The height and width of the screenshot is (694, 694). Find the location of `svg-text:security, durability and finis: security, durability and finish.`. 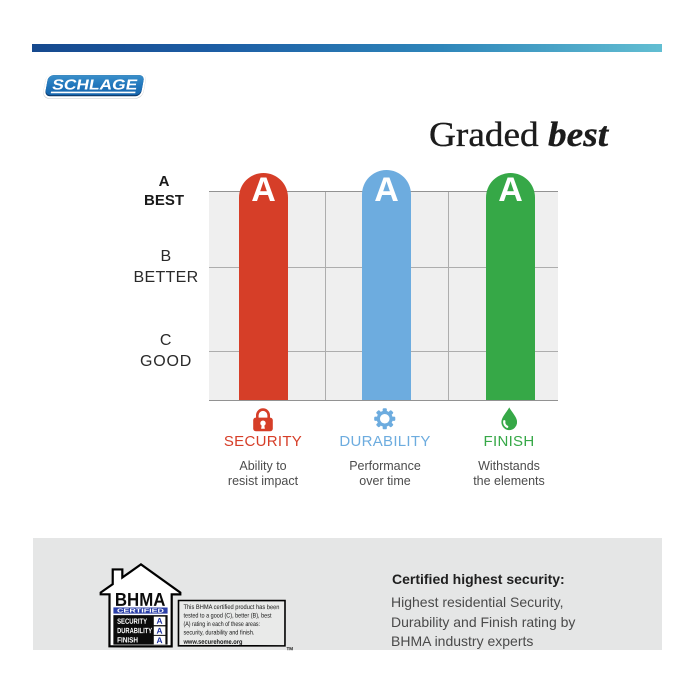

svg-text:security, durability and finis: security, durability and finish. is located at coordinates (218, 632).